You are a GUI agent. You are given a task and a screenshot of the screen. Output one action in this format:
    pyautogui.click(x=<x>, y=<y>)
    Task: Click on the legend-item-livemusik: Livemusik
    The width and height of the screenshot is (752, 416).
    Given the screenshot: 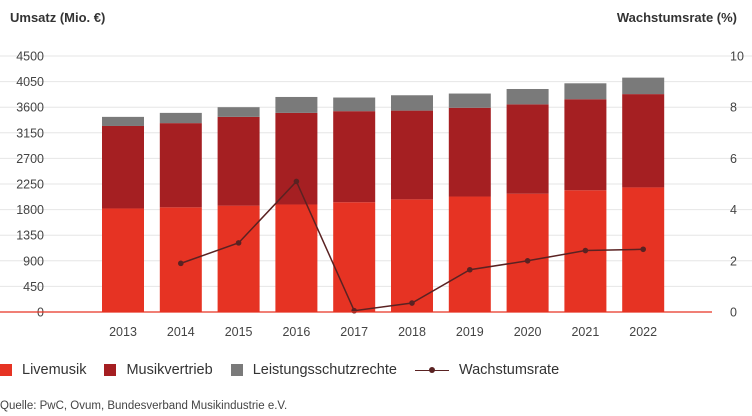 What is the action you would take?
    pyautogui.click(x=43, y=370)
    